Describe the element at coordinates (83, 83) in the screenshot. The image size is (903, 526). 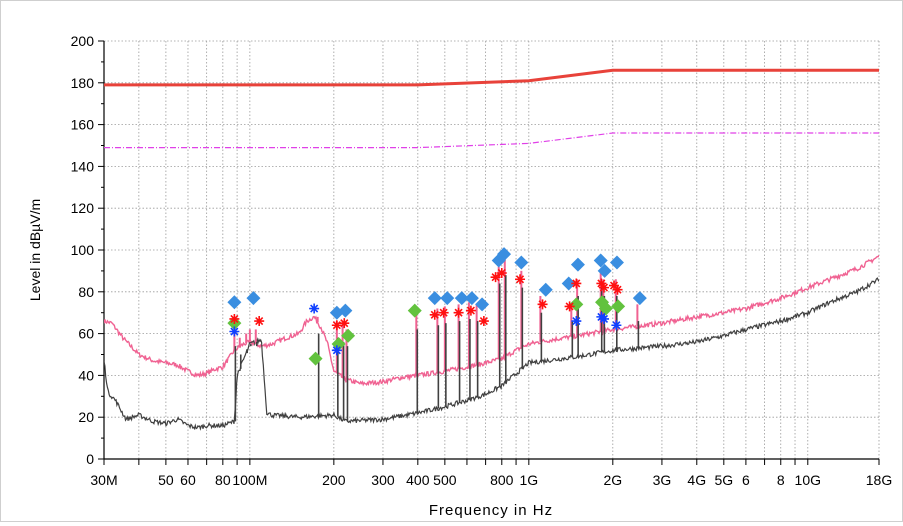
I see `y-tick-label: 180` at that location.